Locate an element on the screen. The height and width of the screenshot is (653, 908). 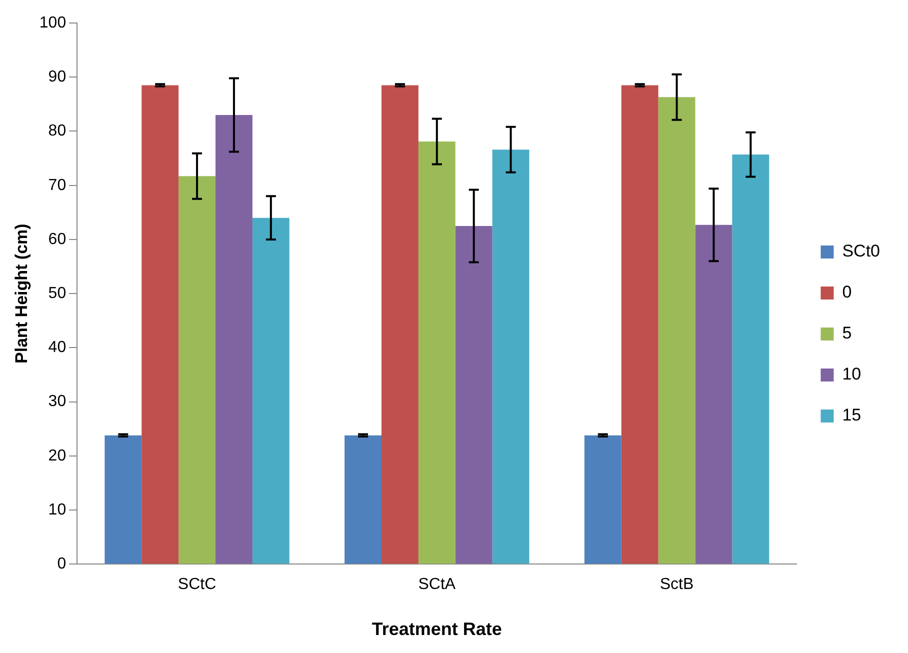
legend-label: 15 is located at coordinates (852, 415).